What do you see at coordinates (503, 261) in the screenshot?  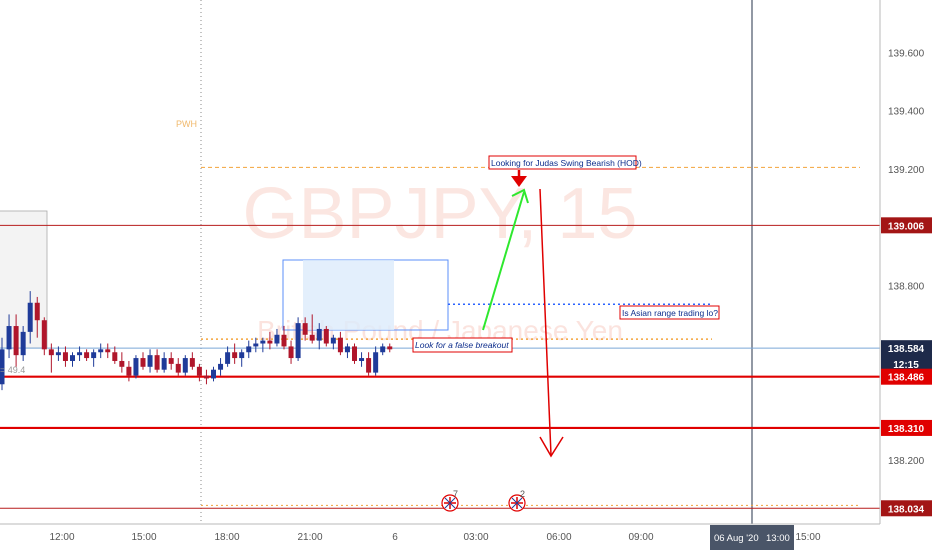 I see `bullish-arrow-line` at bounding box center [503, 261].